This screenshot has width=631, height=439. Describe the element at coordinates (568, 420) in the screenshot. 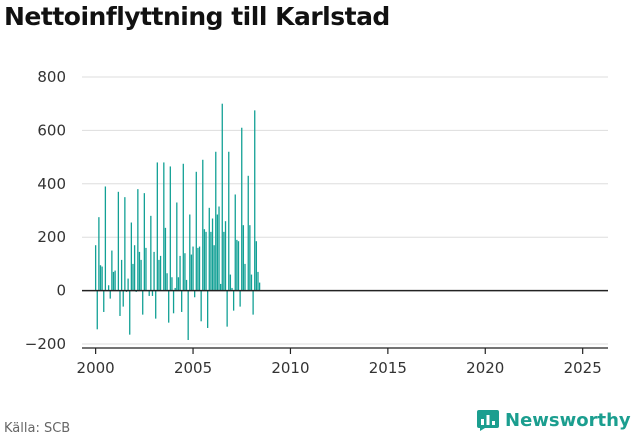

I see `brand-name: Newsworthy` at that location.